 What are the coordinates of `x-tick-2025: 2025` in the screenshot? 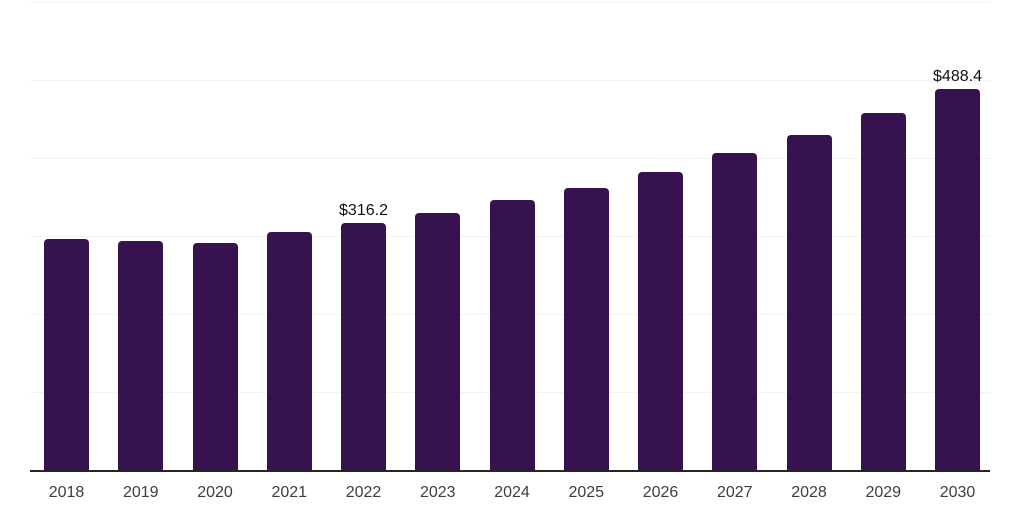 It's located at (586, 492).